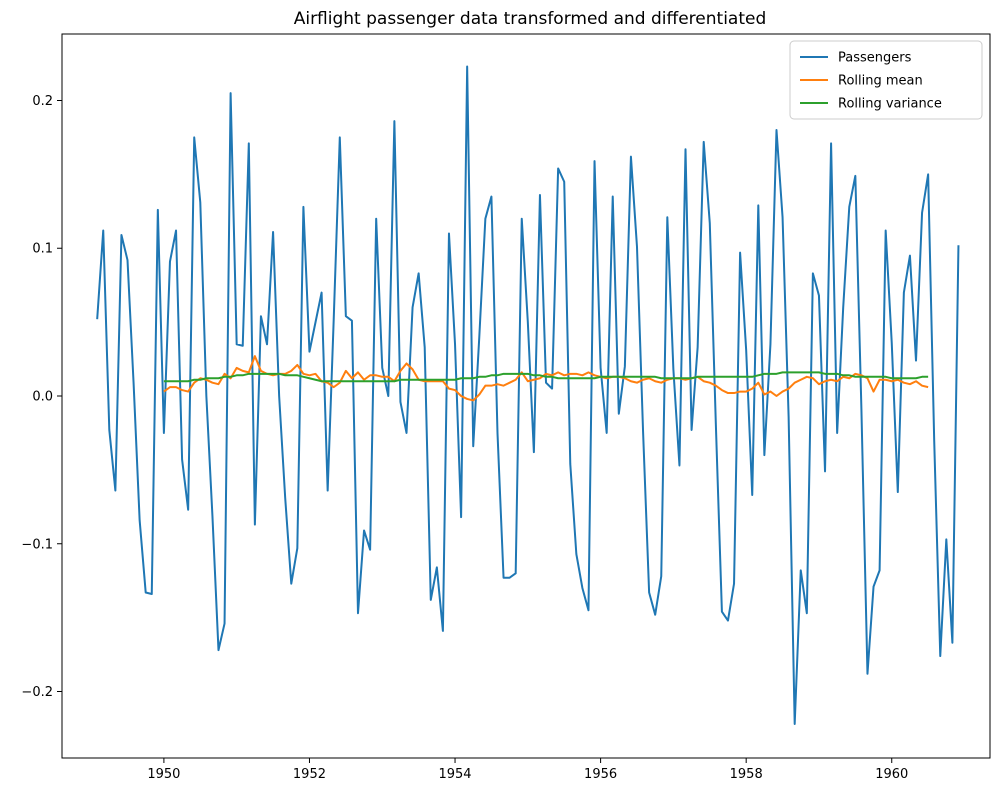 The height and width of the screenshot is (796, 998). Describe the element at coordinates (37, 692) in the screenshot. I see `y-tick-label: −0.2` at that location.